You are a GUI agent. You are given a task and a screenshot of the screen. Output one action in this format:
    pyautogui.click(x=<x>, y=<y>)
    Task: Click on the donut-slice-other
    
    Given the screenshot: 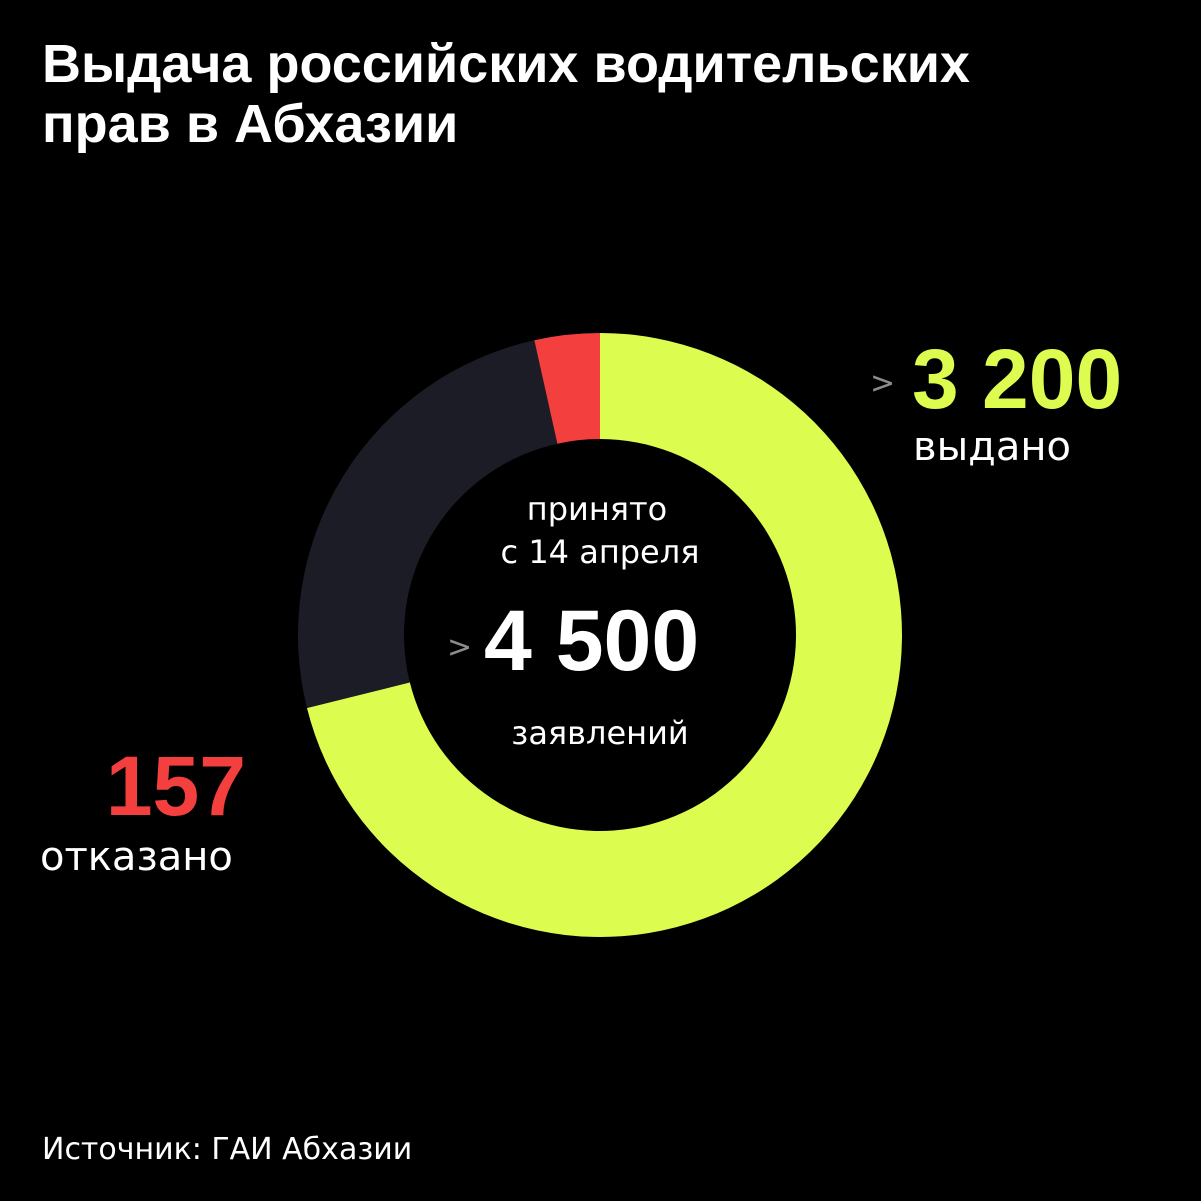 What is the action you would take?
    pyautogui.click(x=428, y=524)
    